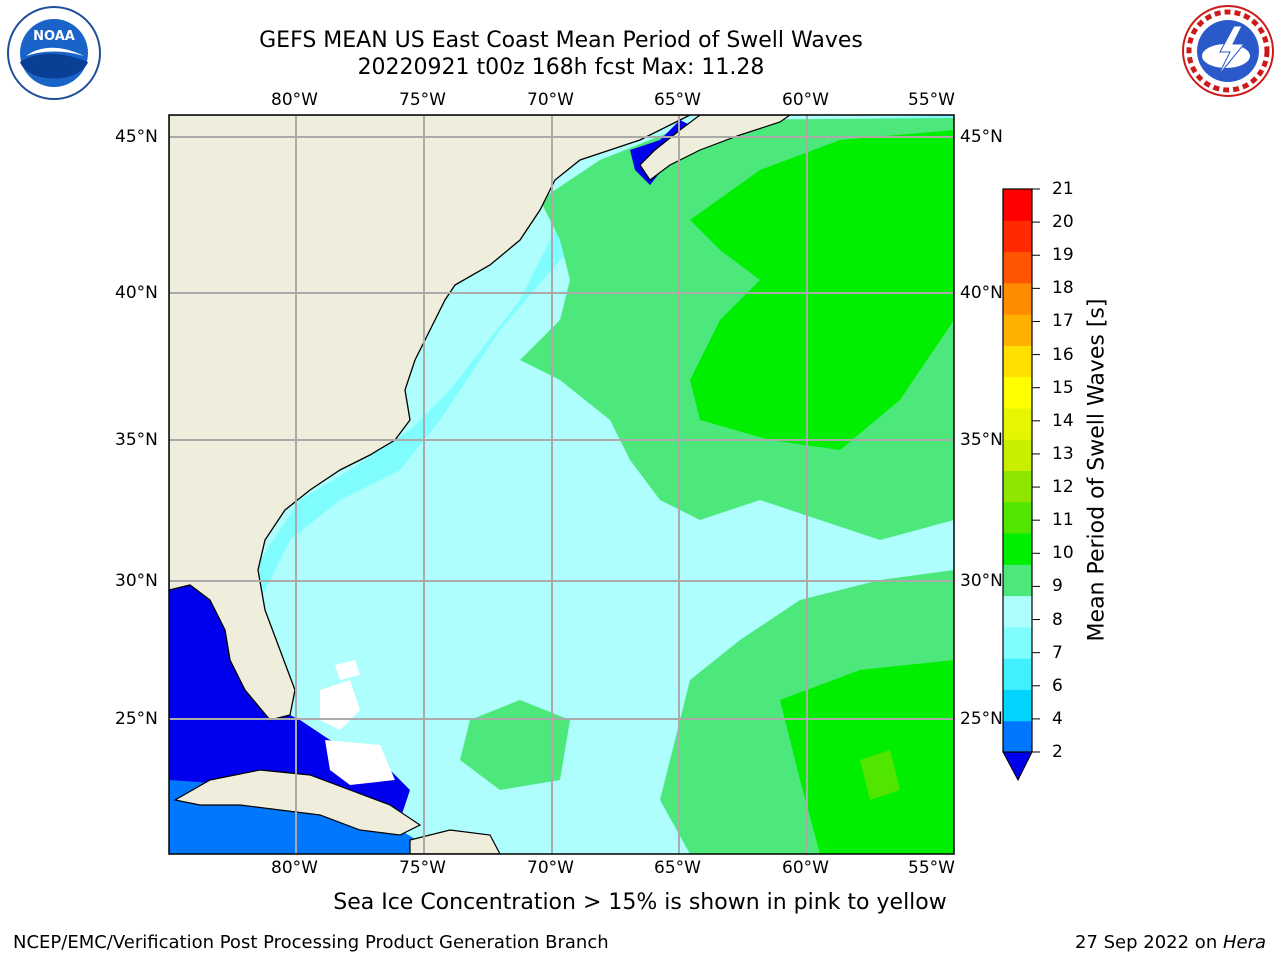  Describe the element at coordinates (136, 581) in the screenshot. I see `lat-label-left-30n: 30°N` at that location.